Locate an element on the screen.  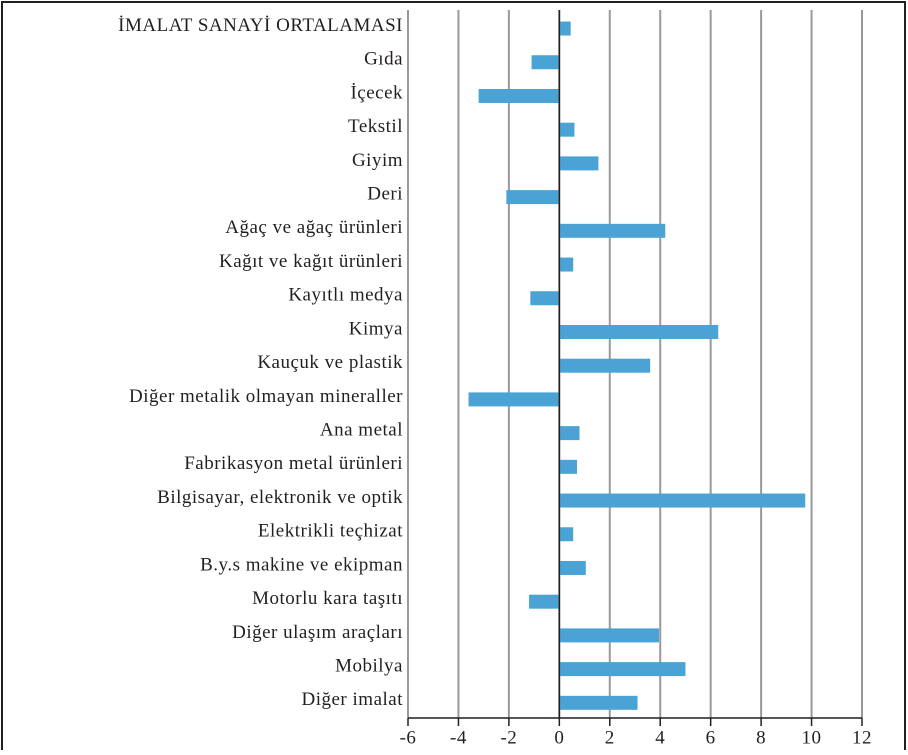
x-tick-label: -4 is located at coordinates (458, 737).